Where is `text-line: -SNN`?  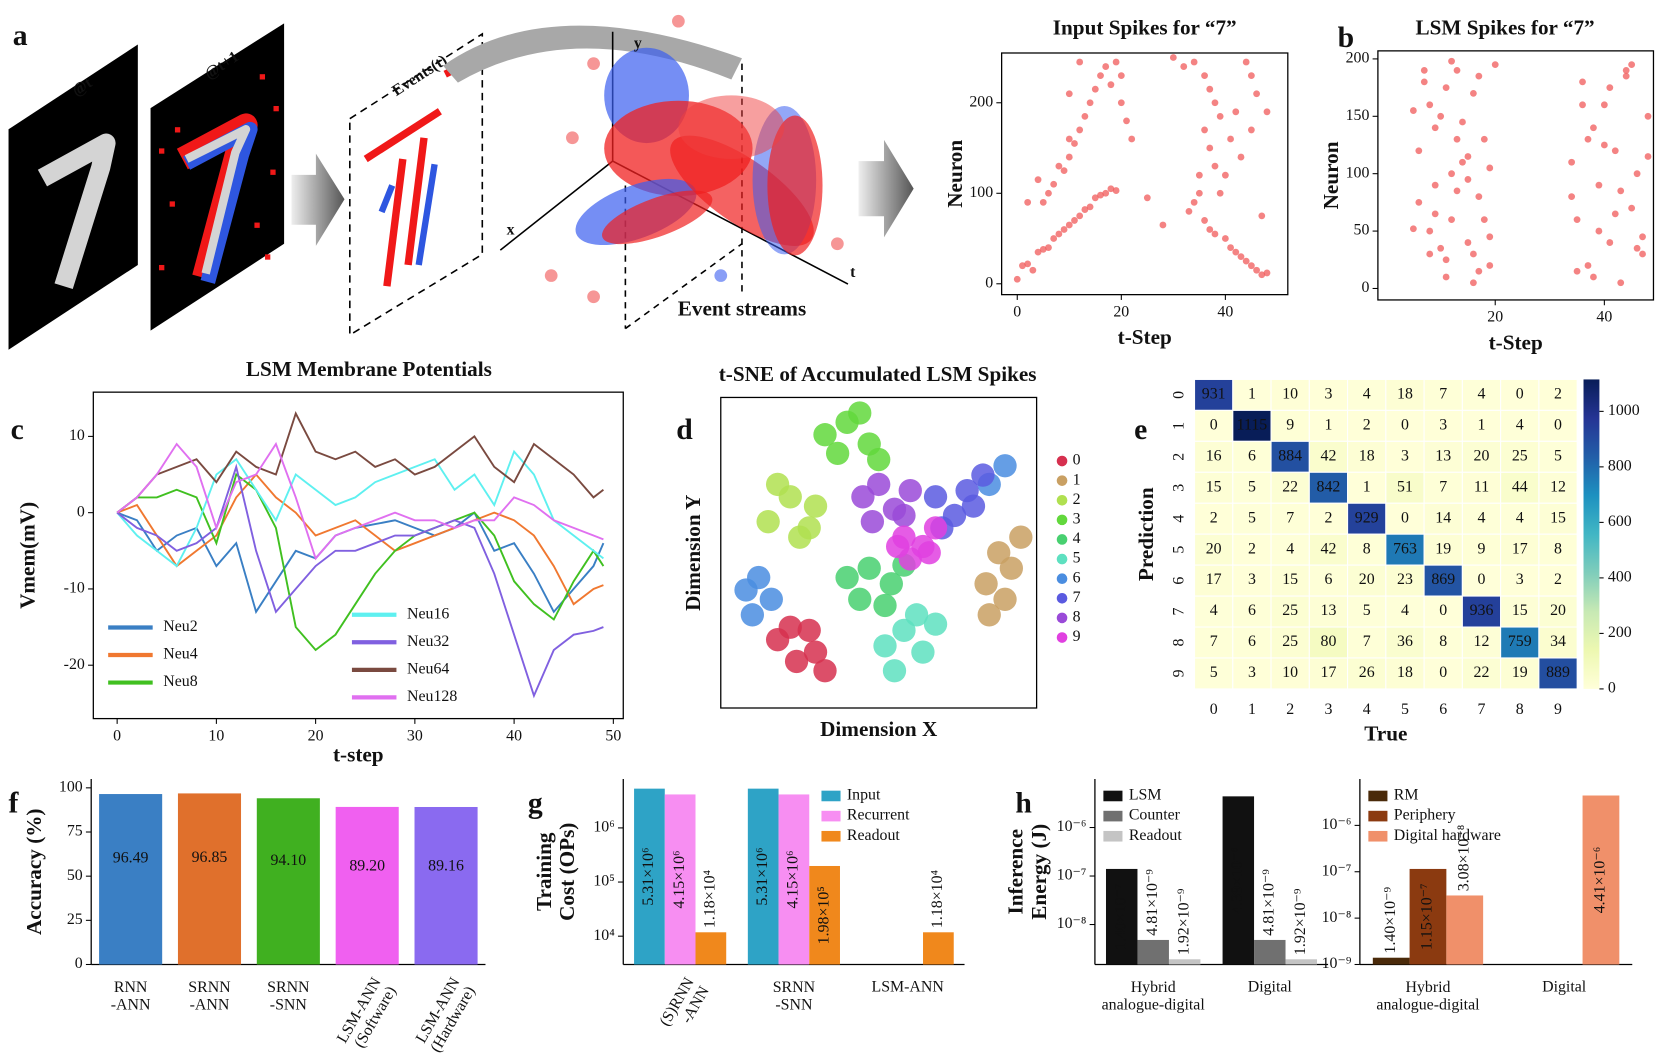 text-line: -SNN is located at coordinates (794, 1004).